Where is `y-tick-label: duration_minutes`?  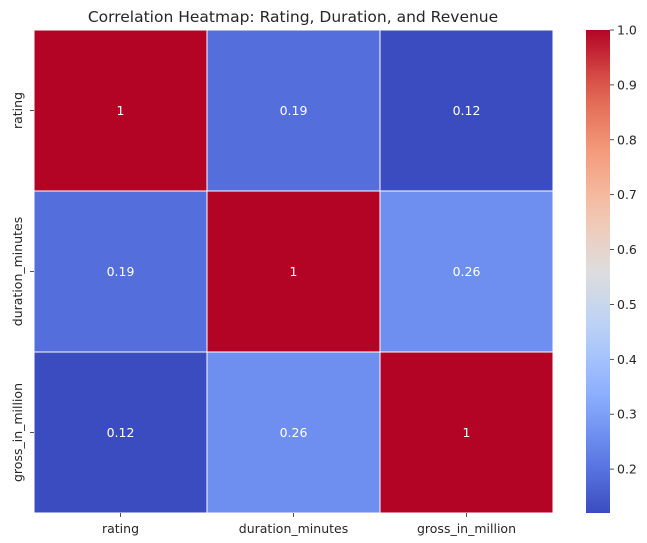
y-tick-label: duration_minutes is located at coordinates (17, 271).